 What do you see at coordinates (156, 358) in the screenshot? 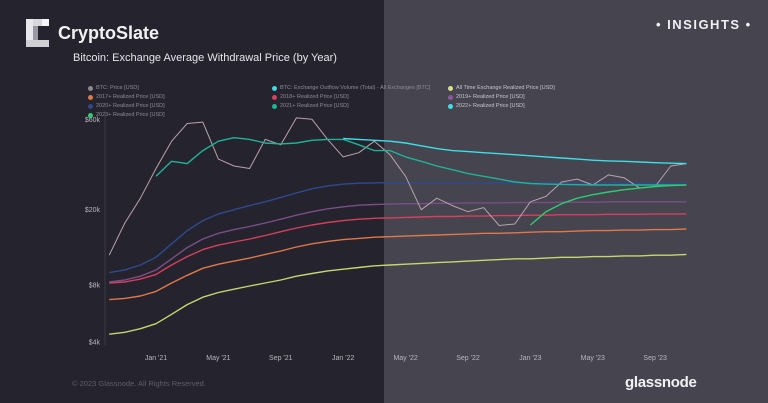
I see `x-tick-label: Jan '21` at bounding box center [156, 358].